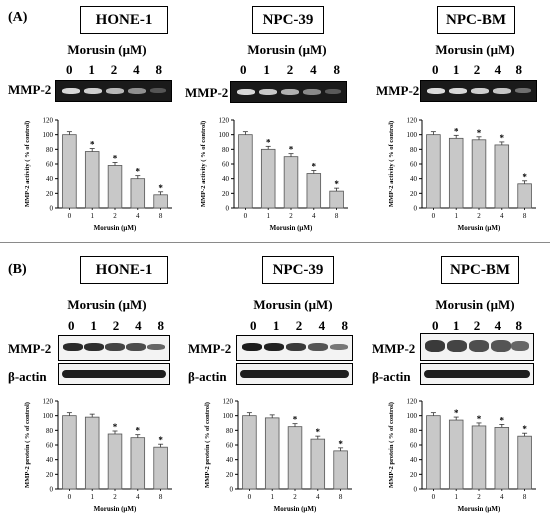 The height and width of the screenshot is (519, 550). What do you see at coordinates (398, 90) in the screenshot?
I see `blot-label-mmp2-npcbm-a: MMP-2` at bounding box center [398, 90].